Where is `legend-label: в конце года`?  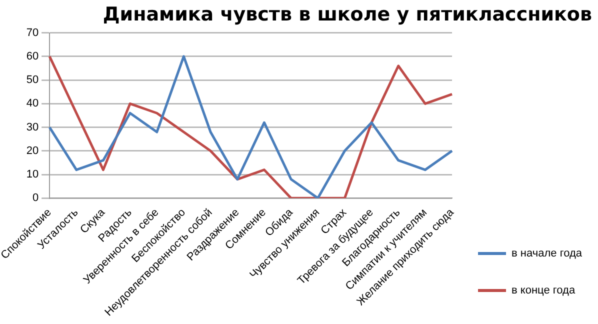
legend-label: в конце года is located at coordinates (544, 290).